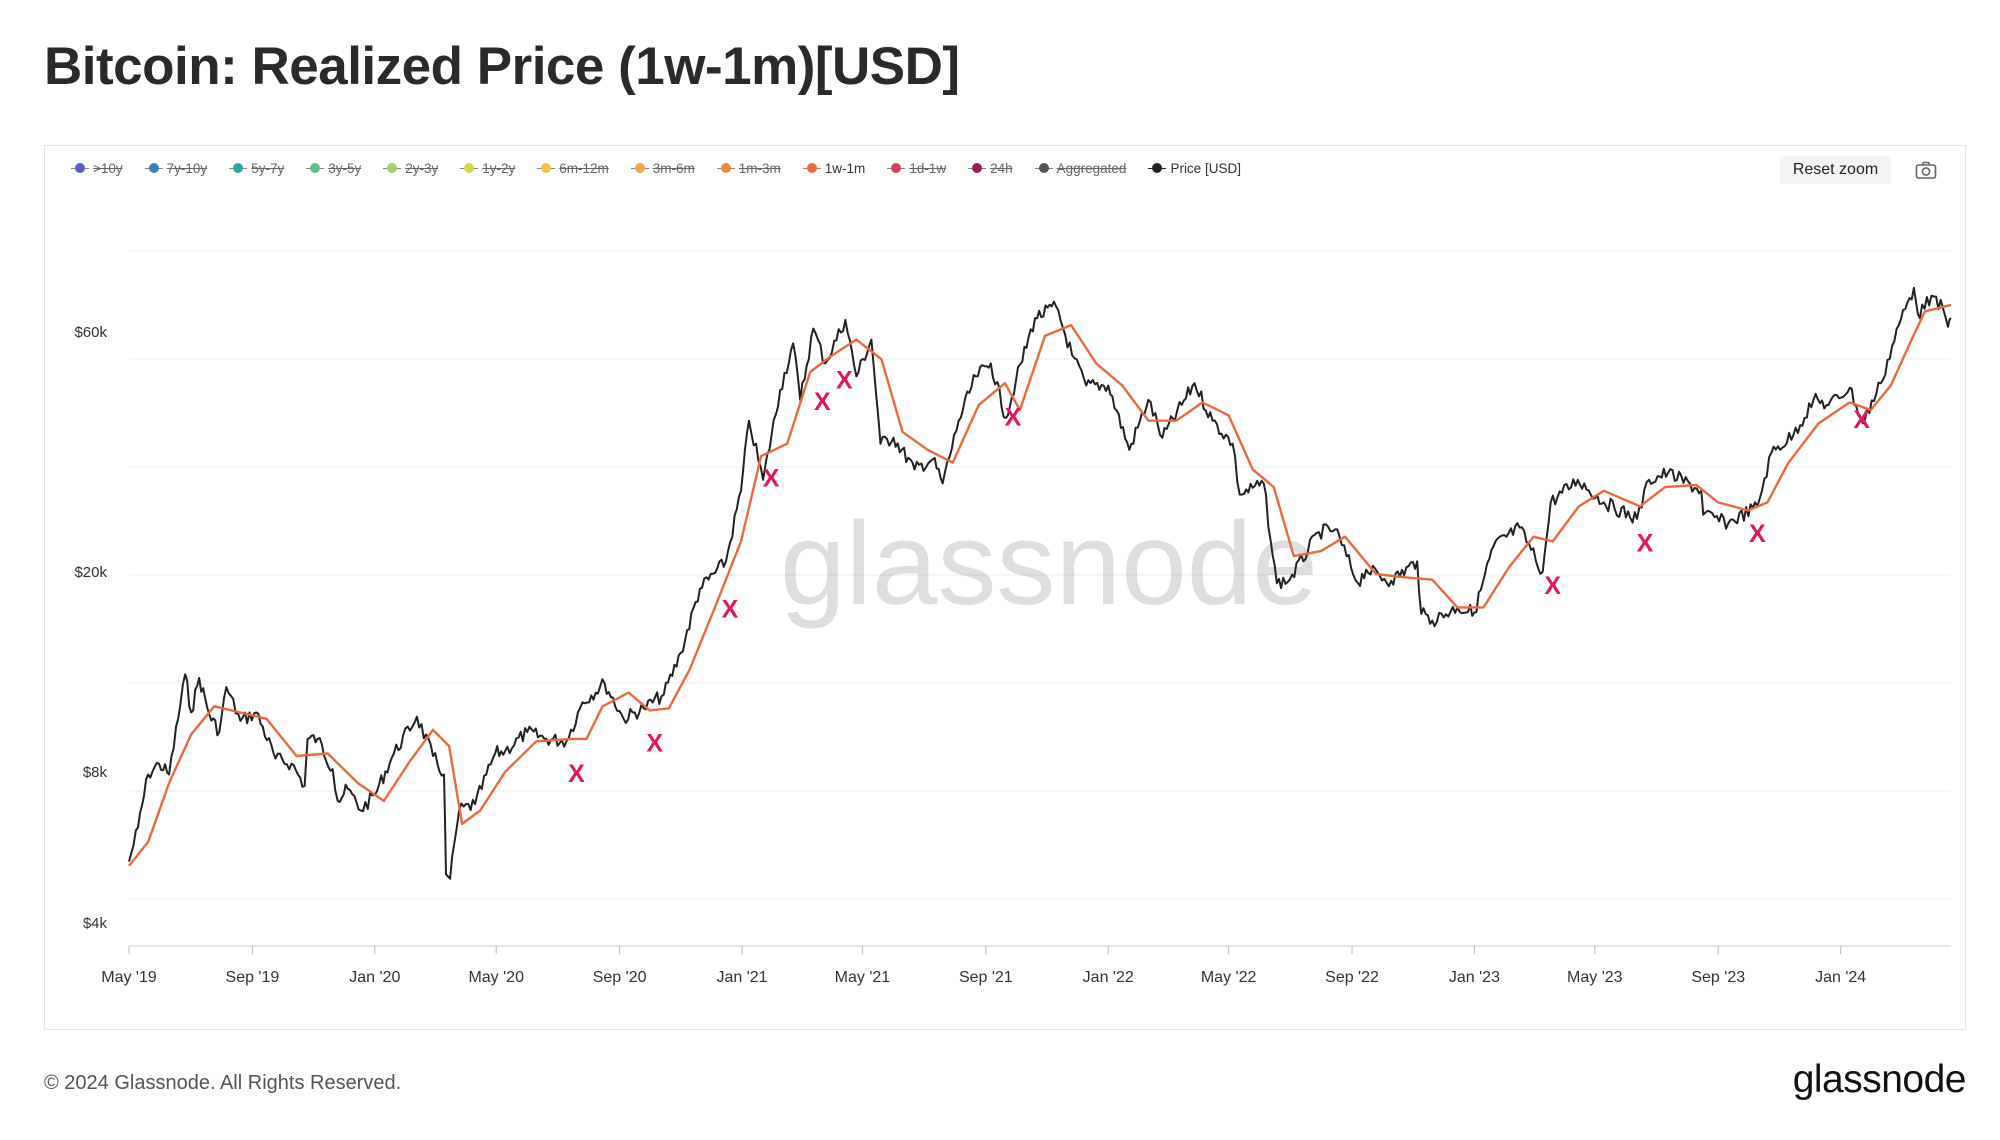 The image size is (2000, 1140). What do you see at coordinates (1205, 168) in the screenshot?
I see `legend-label: Price [USD]` at bounding box center [1205, 168].